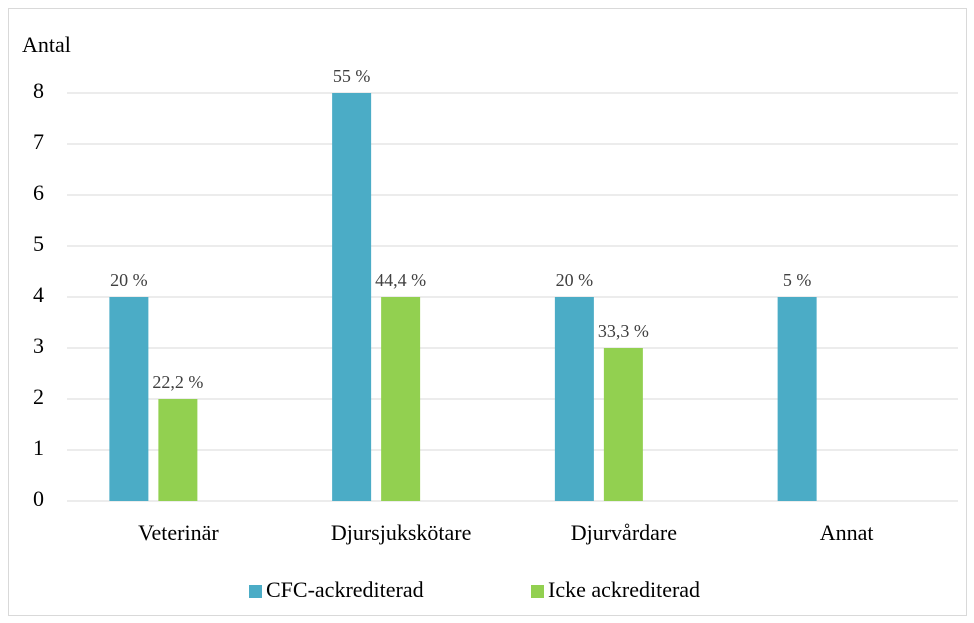 Image resolution: width=974 pixels, height=623 pixels. What do you see at coordinates (400, 280) in the screenshot?
I see `data-label: 44,4 %` at bounding box center [400, 280].